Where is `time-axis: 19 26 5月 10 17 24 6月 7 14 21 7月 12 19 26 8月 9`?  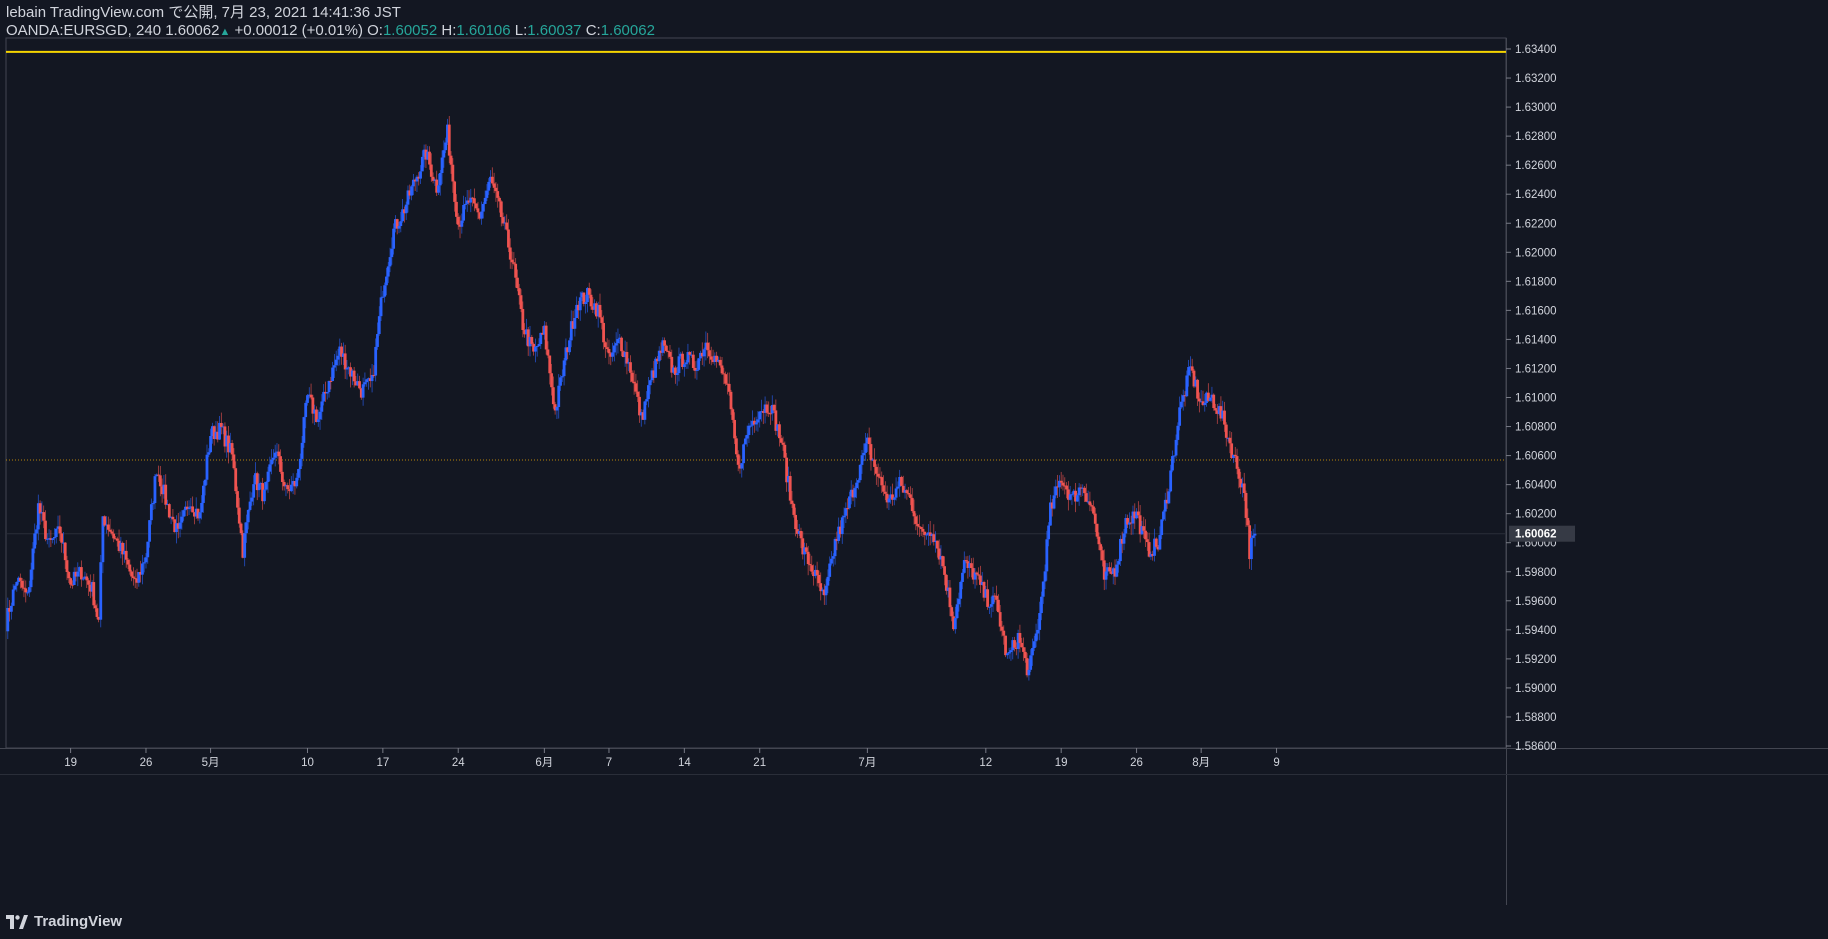 time-axis: 19 26 5月 10 17 24 6月 7 14 21 7月 12 19 26 8月 9 is located at coordinates (672, 758).